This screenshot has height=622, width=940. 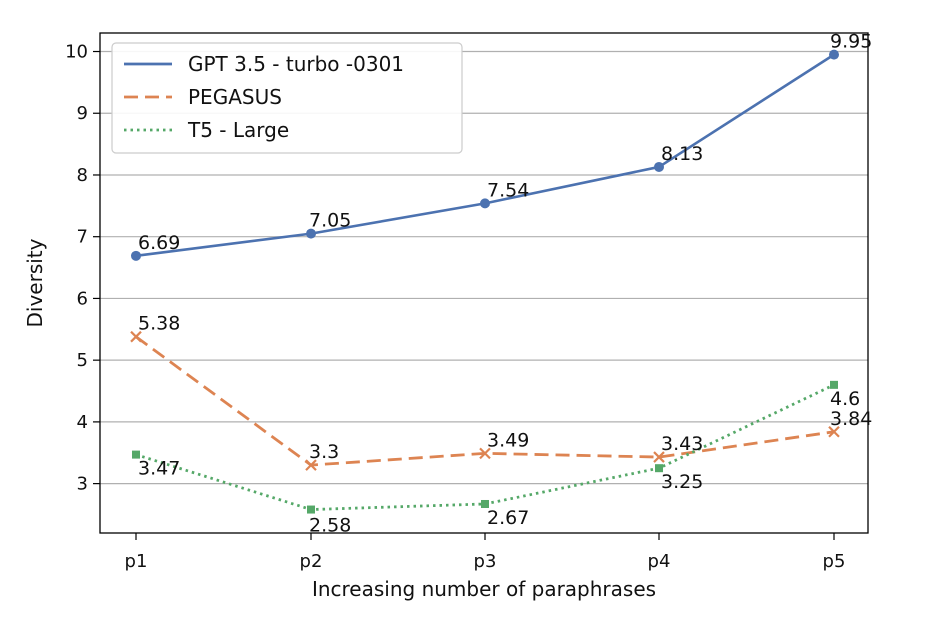 What do you see at coordinates (659, 561) in the screenshot?
I see `x-tick-label-p4: p4` at bounding box center [659, 561].